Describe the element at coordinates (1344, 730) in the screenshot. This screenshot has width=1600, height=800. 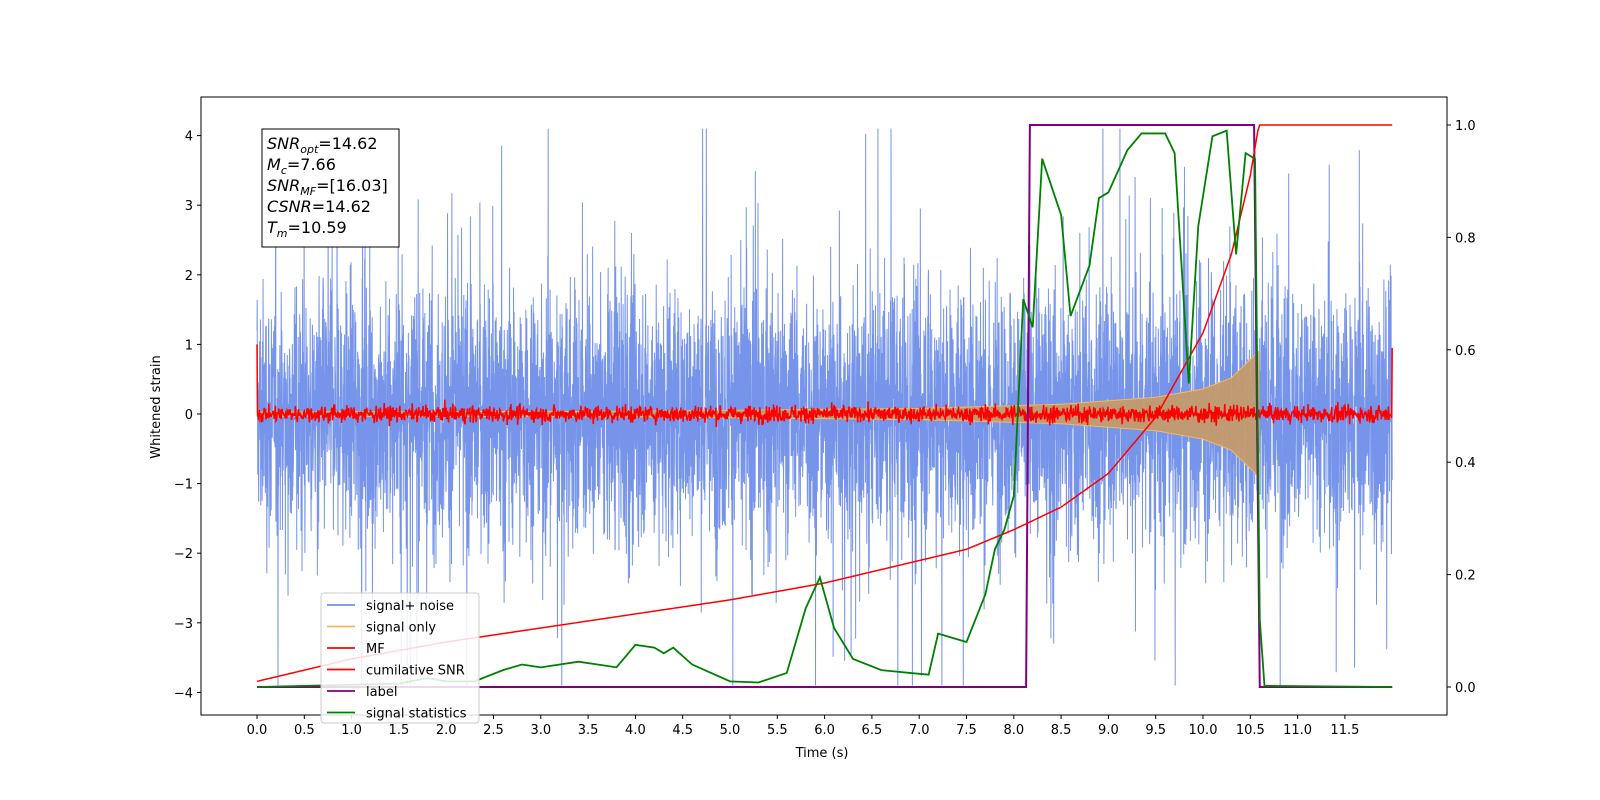
I see `x-tick-label: 11.5` at that location.